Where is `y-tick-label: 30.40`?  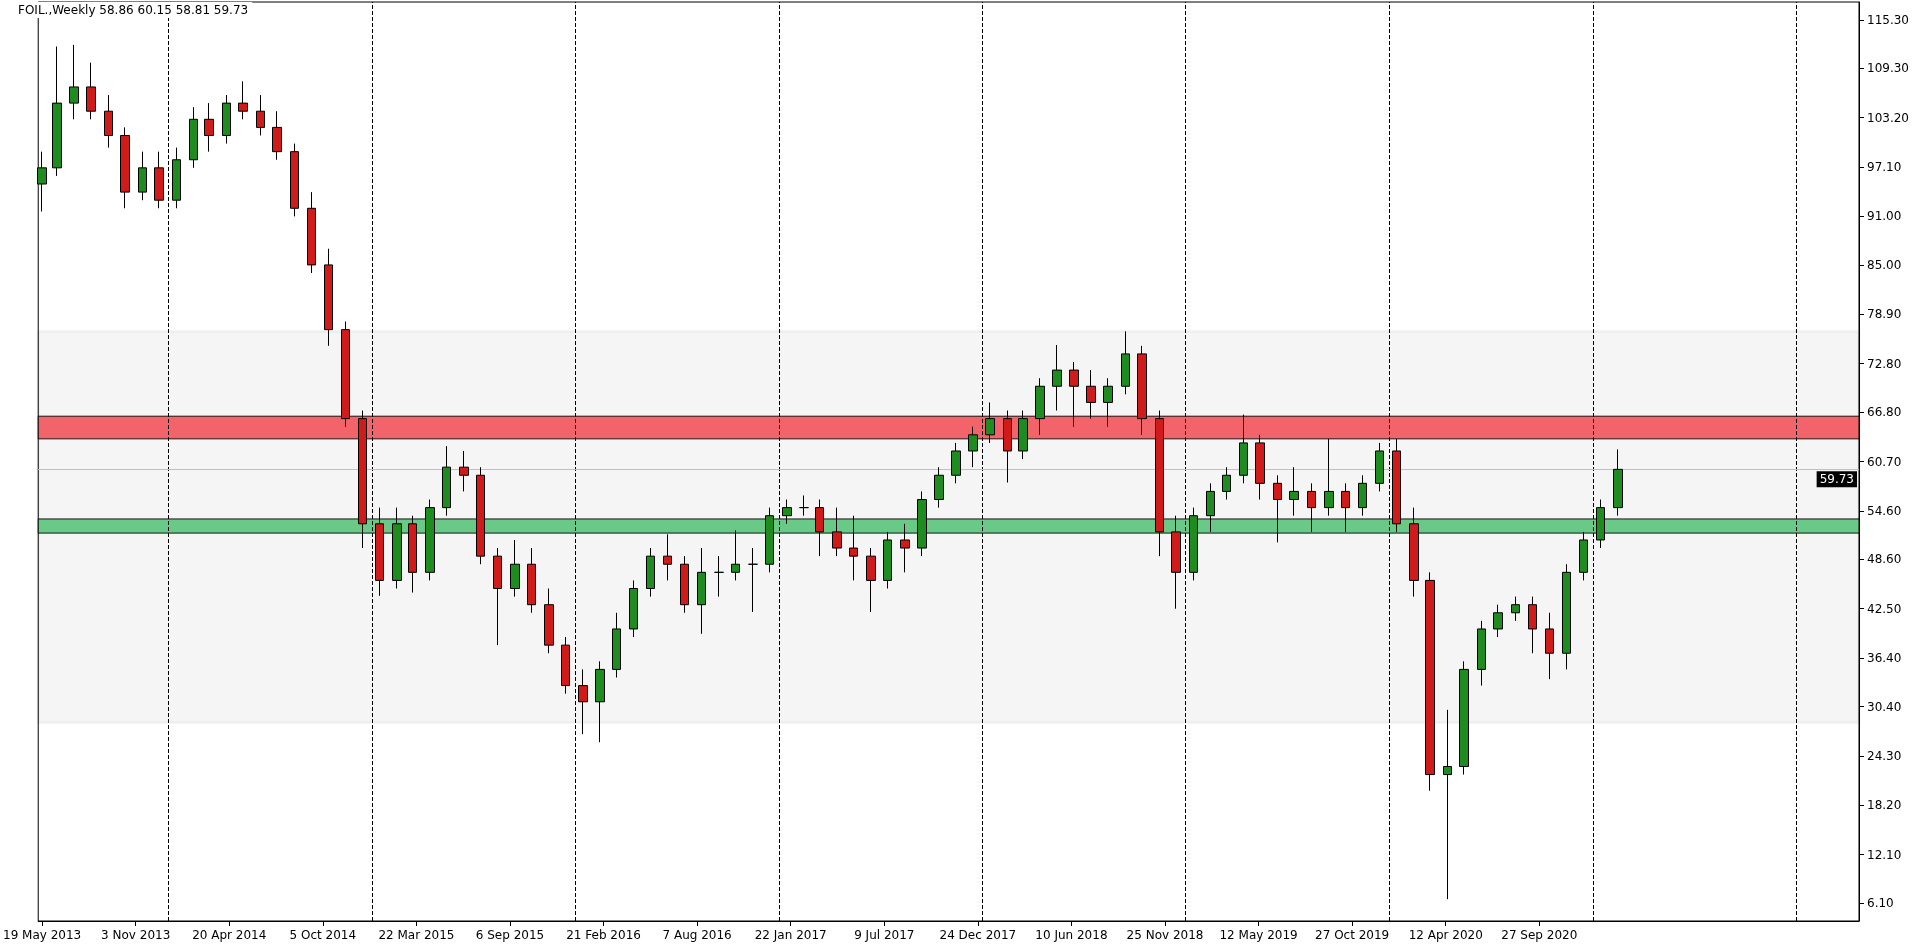
y-tick-label: 30.40 is located at coordinates (1884, 706).